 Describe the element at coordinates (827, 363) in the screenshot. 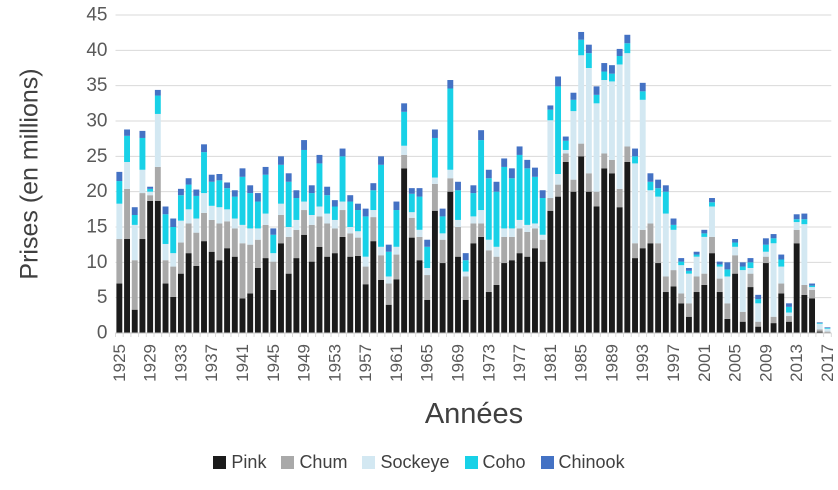

I see `x-tick-label: 2017` at that location.